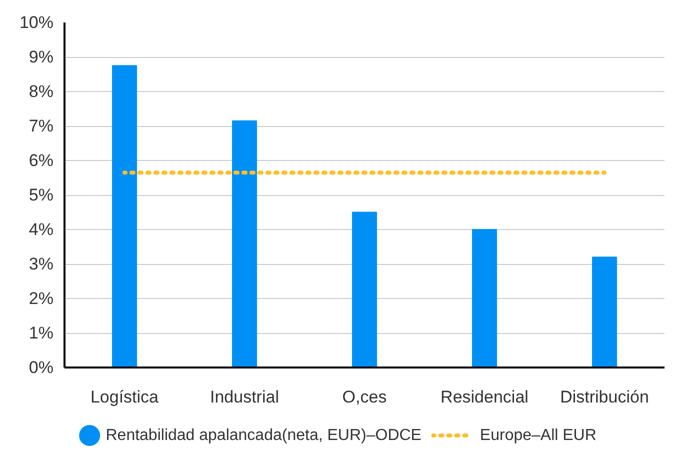 Image resolution: width=676 pixels, height=473 pixels. Describe the element at coordinates (604, 397) in the screenshot. I see `x-tick-label: Distribución` at that location.